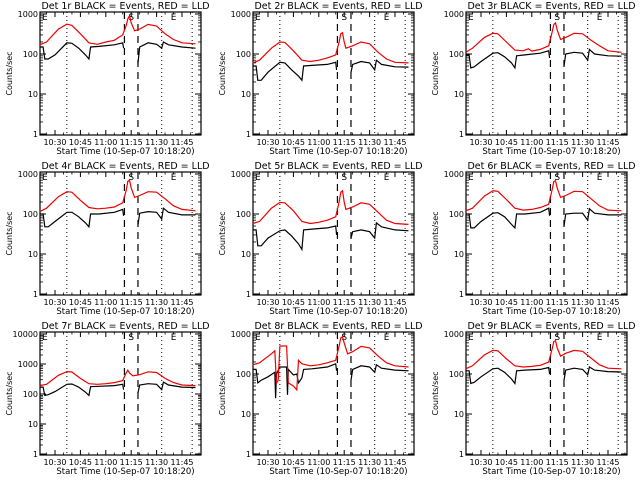 This screenshot has height=480, width=640. I want to click on panel-title: Det 4r BLACK = Events, RED = LLD, so click(125, 166).